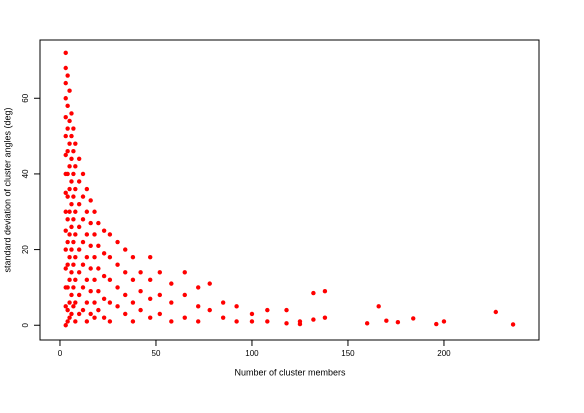 The height and width of the screenshot is (413, 584). What do you see at coordinates (444, 353) in the screenshot?
I see `x-tick-label: 200` at bounding box center [444, 353].